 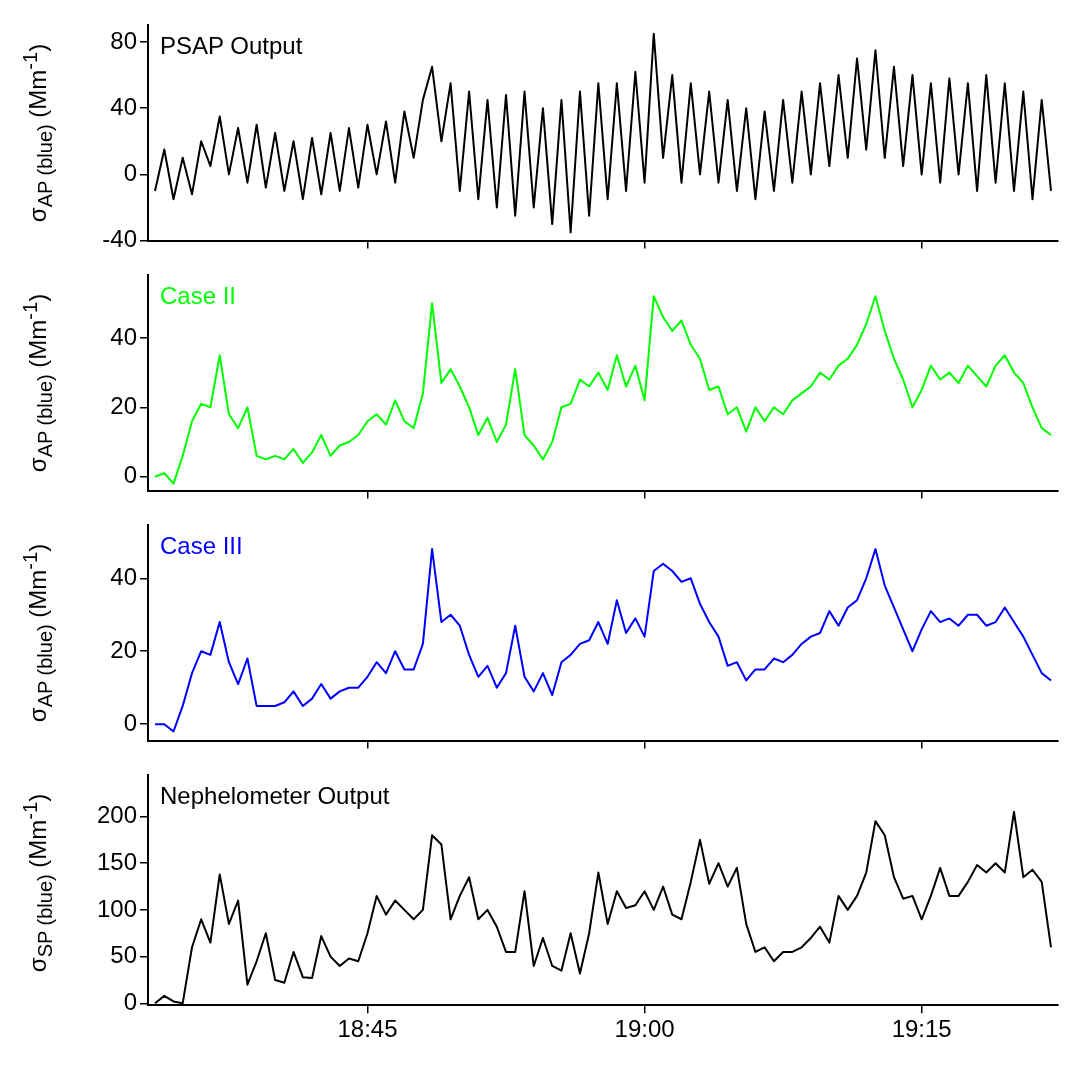 What do you see at coordinates (201, 546) in the screenshot?
I see `text: Case III` at bounding box center [201, 546].